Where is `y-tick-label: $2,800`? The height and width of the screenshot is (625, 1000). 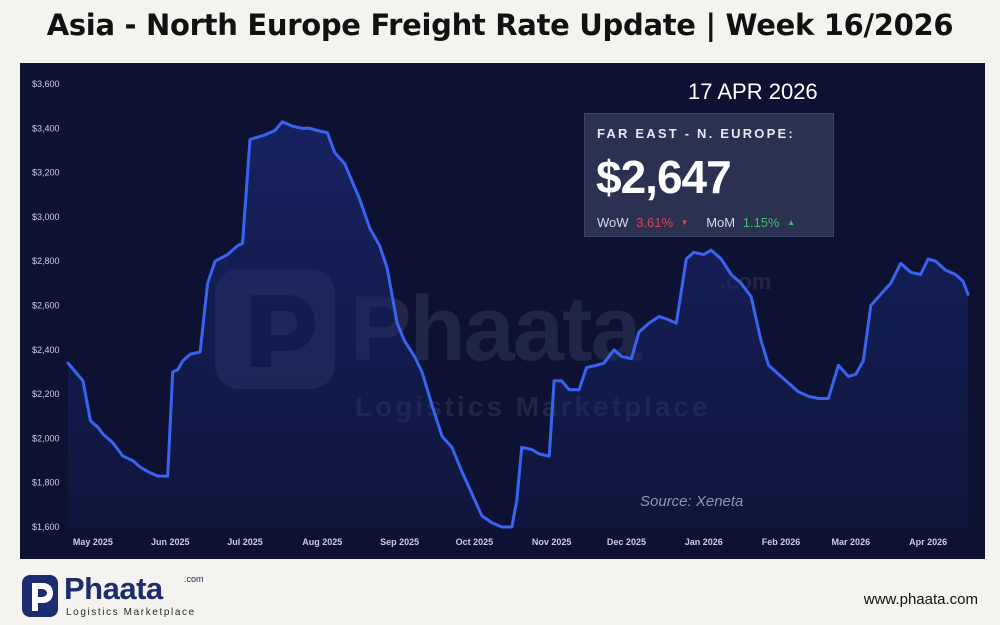
y-tick-label: $2,800 is located at coordinates (46, 261).